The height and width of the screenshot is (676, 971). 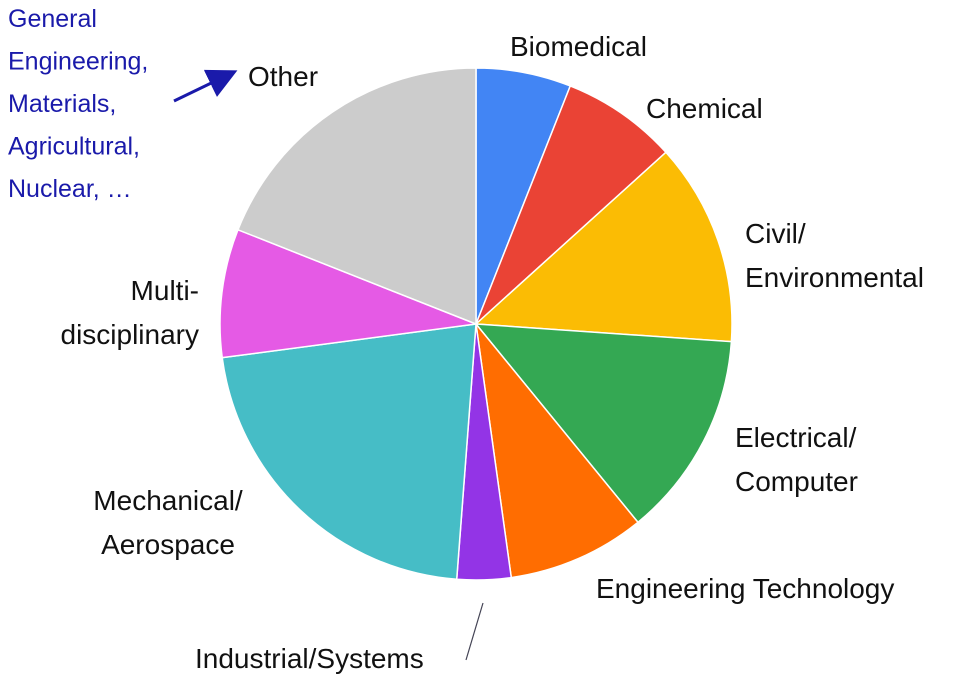 I want to click on slice-label: Biomedical, so click(x=578, y=46).